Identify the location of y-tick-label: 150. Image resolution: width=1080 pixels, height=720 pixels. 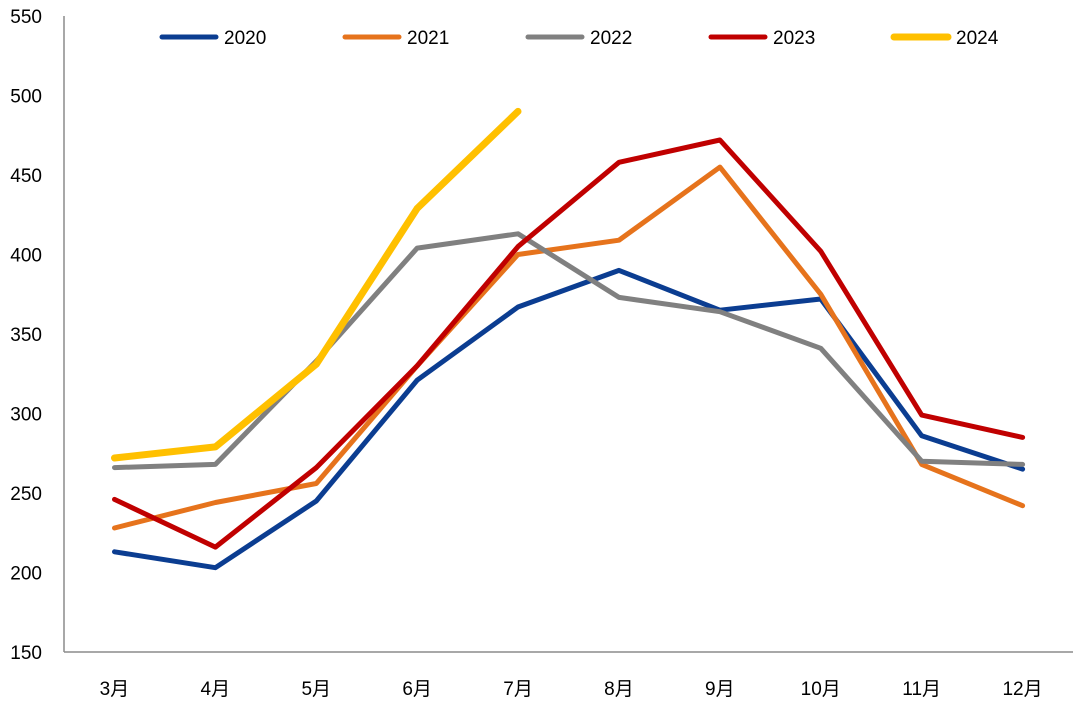
(26, 653).